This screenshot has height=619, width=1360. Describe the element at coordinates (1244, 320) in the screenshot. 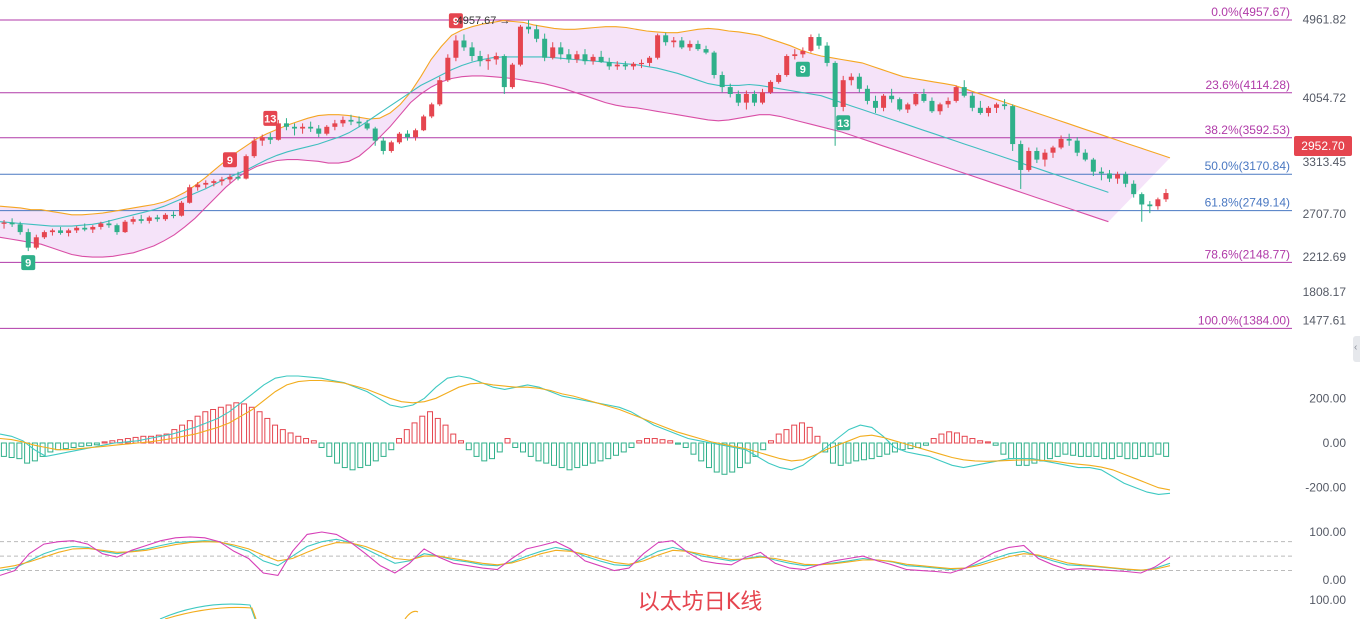

I see `fib-label-6: 100.0%(1384.00)` at that location.